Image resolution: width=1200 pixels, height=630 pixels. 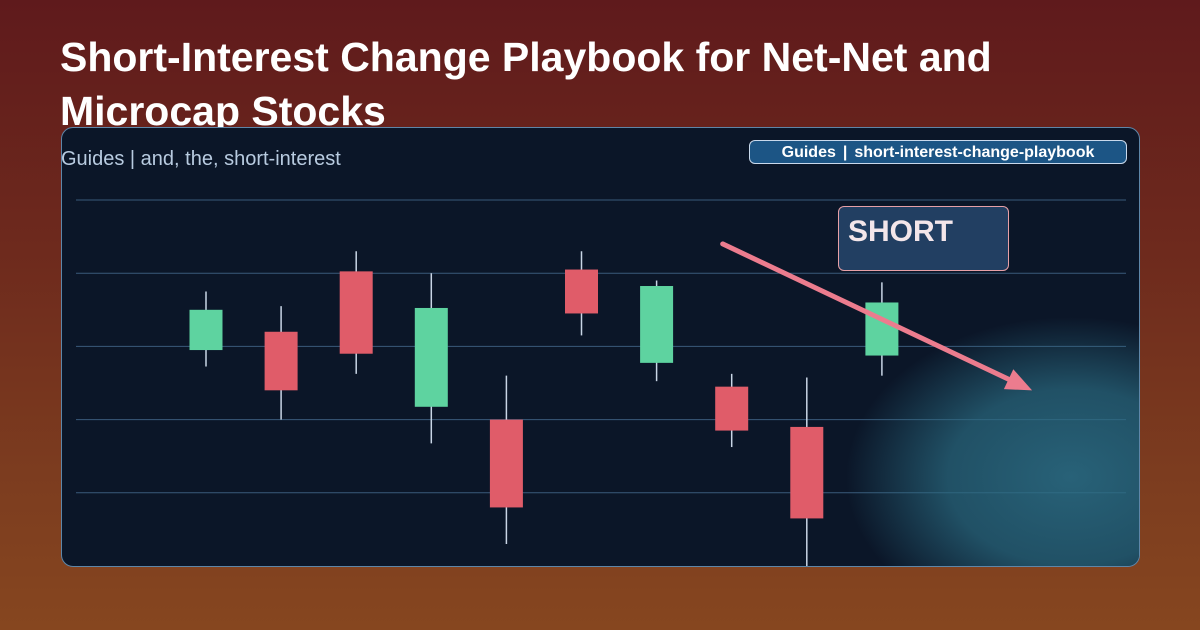 I want to click on short-signal-badge: SHORT, so click(x=923, y=238).